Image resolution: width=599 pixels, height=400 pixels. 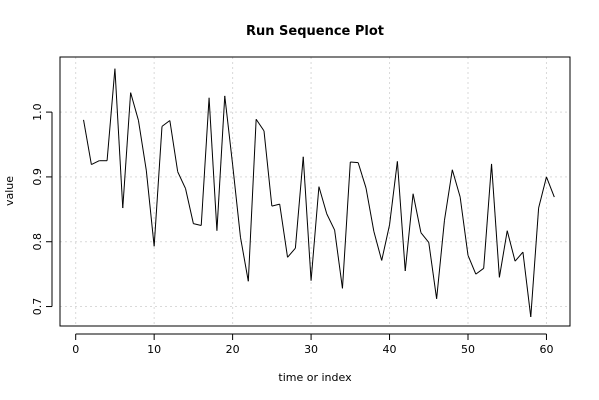 What do you see at coordinates (390, 349) in the screenshot?
I see `x-tick-label: 40` at bounding box center [390, 349].